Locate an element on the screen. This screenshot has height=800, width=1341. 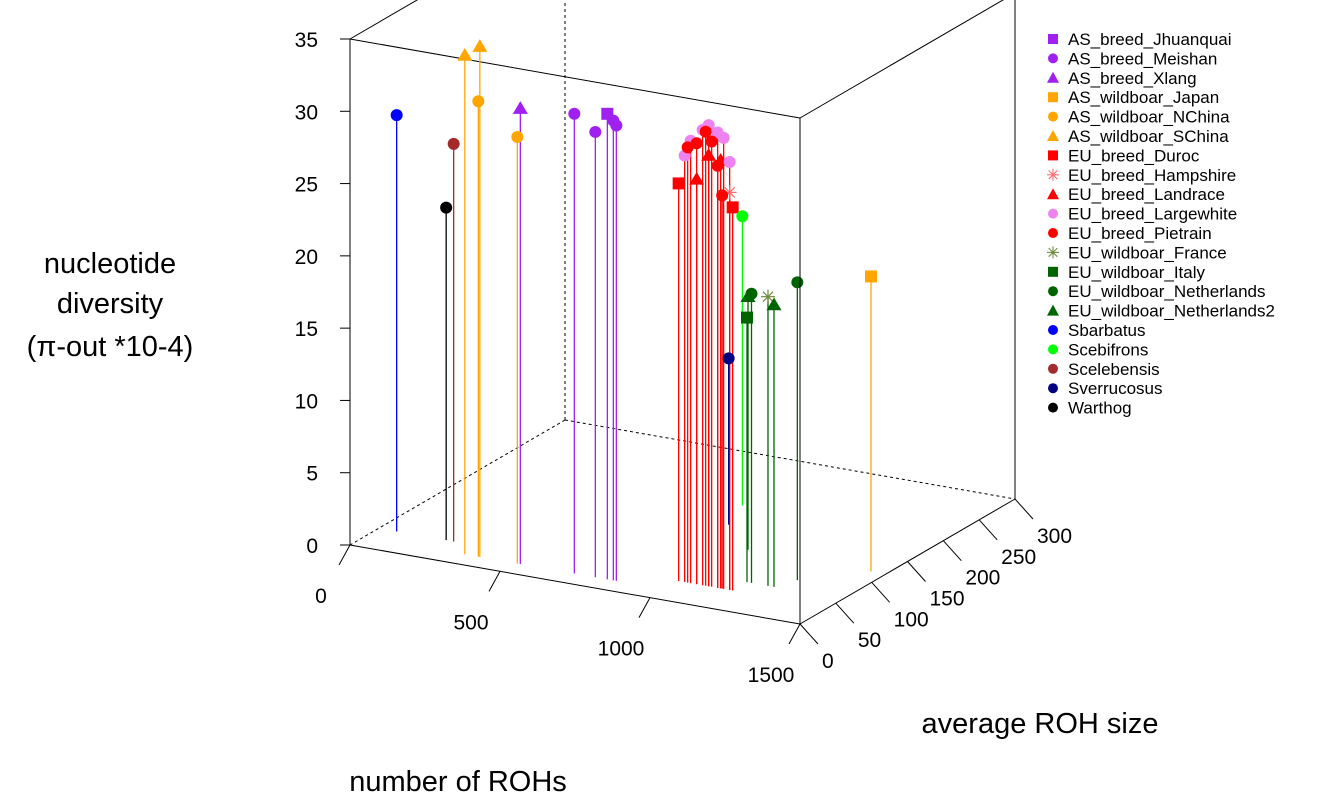
legend-item: Sverrucosus is located at coordinates (1105, 388).